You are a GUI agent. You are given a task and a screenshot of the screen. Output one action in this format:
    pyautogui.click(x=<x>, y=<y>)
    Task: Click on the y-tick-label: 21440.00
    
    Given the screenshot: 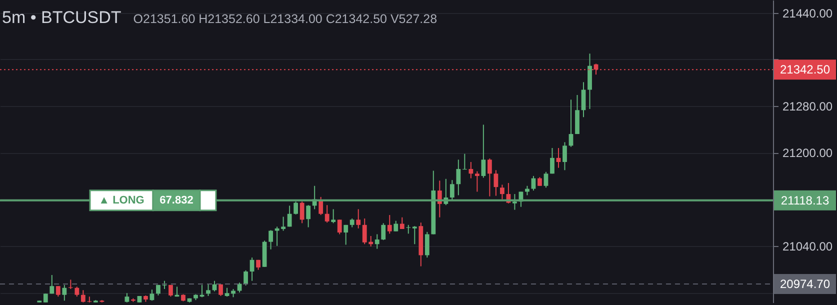 What is the action you would take?
    pyautogui.click(x=807, y=13)
    